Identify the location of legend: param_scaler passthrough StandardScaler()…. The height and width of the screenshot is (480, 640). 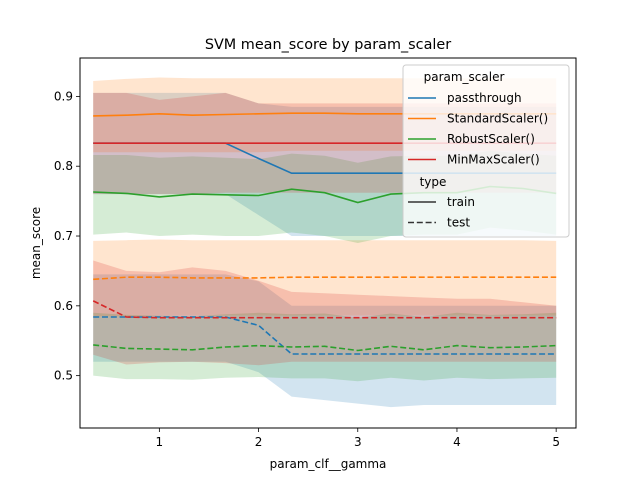
(486, 151).